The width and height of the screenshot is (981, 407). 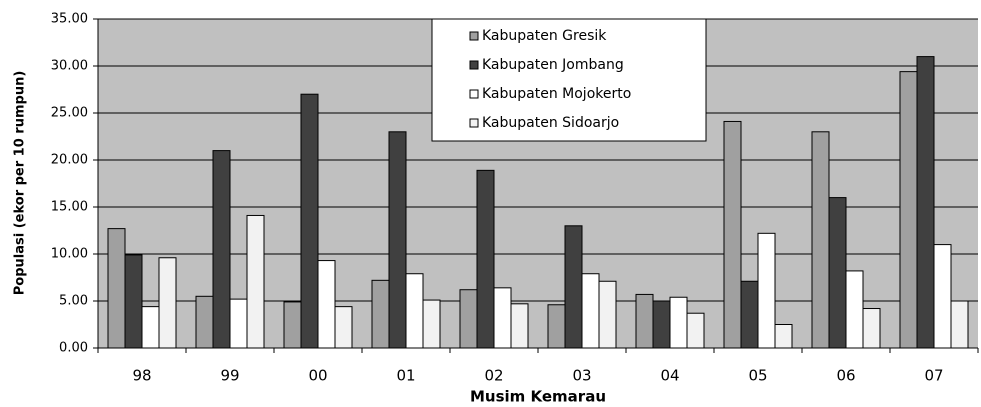 What do you see at coordinates (141, 376) in the screenshot?
I see `x-tick-label: 98` at bounding box center [141, 376].